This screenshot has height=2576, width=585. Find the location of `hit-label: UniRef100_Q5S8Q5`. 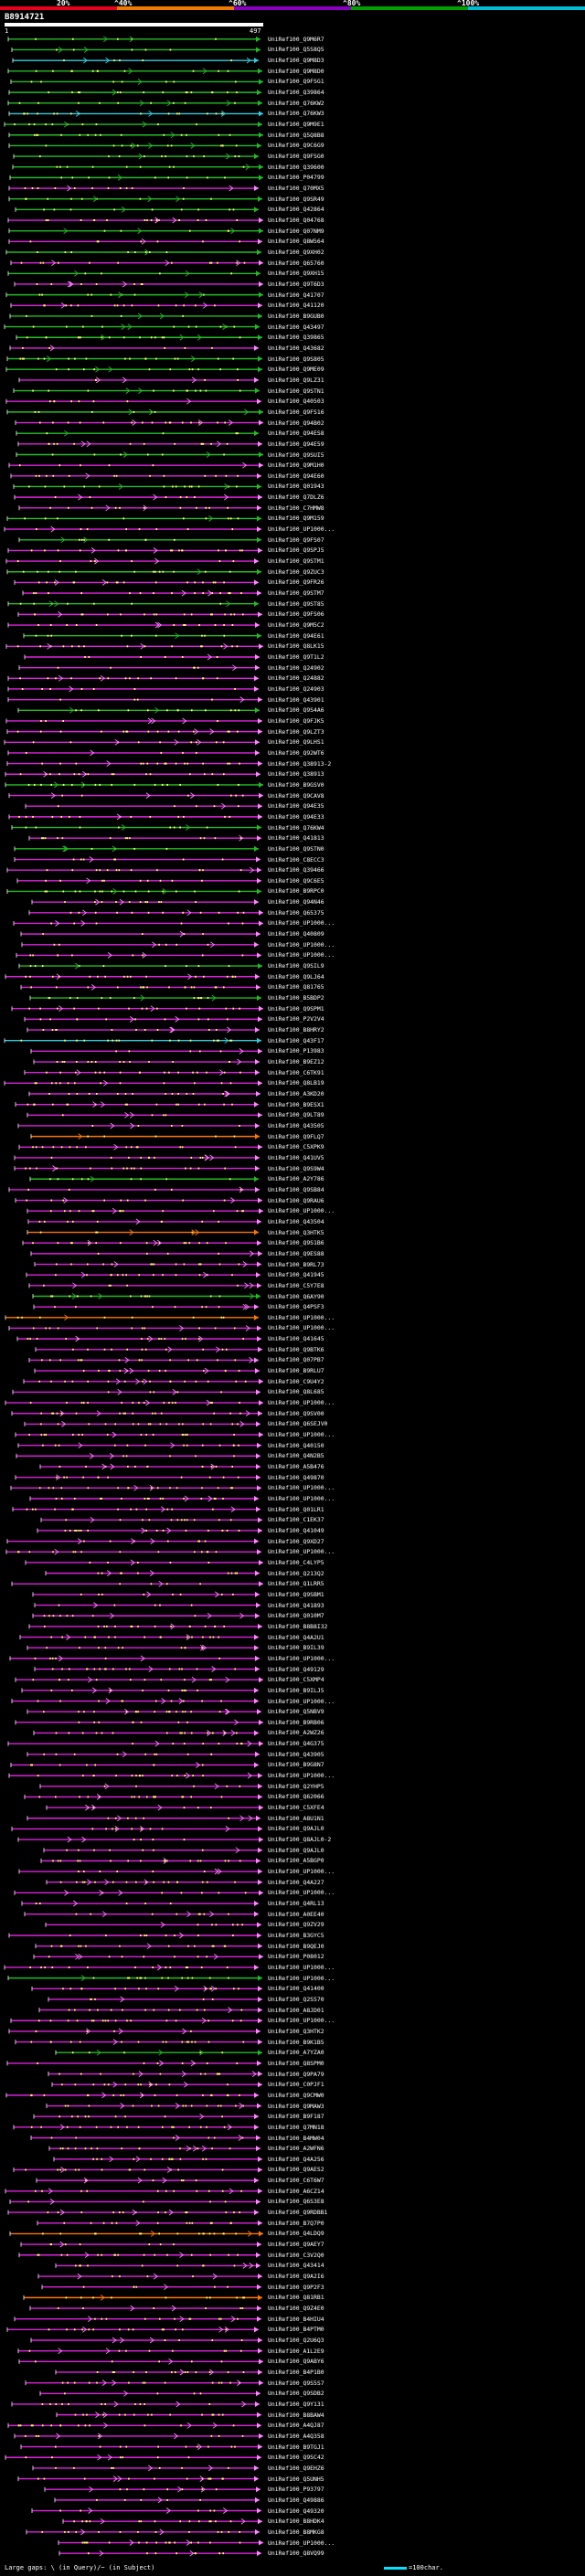

hit-label: UniRef100_Q5S8Q5 is located at coordinates (296, 50).